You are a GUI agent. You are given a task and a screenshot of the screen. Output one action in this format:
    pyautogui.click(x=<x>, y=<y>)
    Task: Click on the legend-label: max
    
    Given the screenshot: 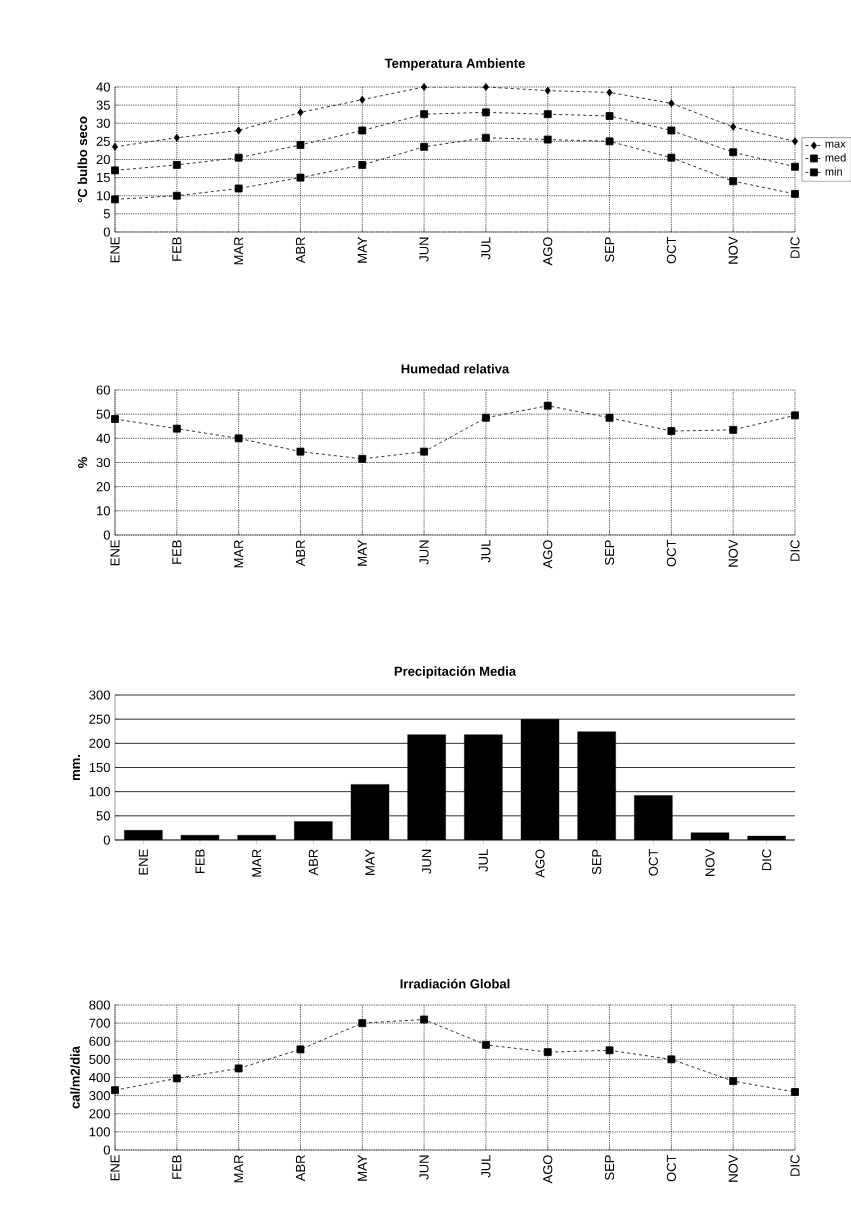 What is the action you would take?
    pyautogui.click(x=835, y=144)
    